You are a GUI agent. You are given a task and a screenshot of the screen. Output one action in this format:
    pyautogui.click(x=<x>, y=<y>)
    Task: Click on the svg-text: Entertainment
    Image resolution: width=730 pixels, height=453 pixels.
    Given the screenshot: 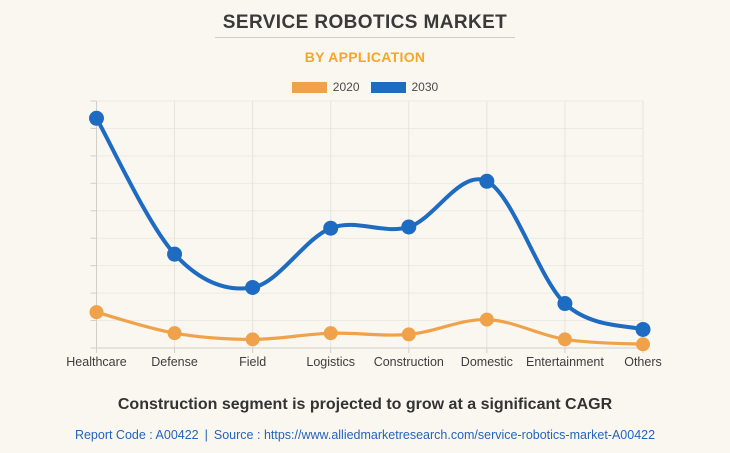 What is the action you would take?
    pyautogui.click(x=565, y=362)
    